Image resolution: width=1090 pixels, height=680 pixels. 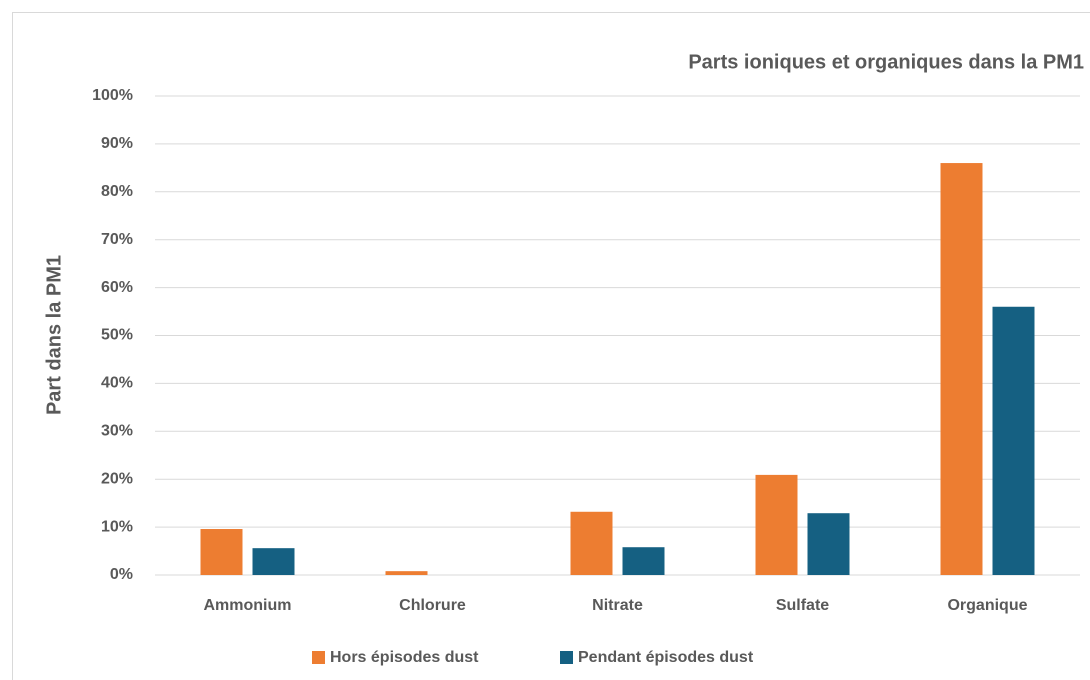 I want to click on y-tick-label: 30%, so click(x=117, y=431).